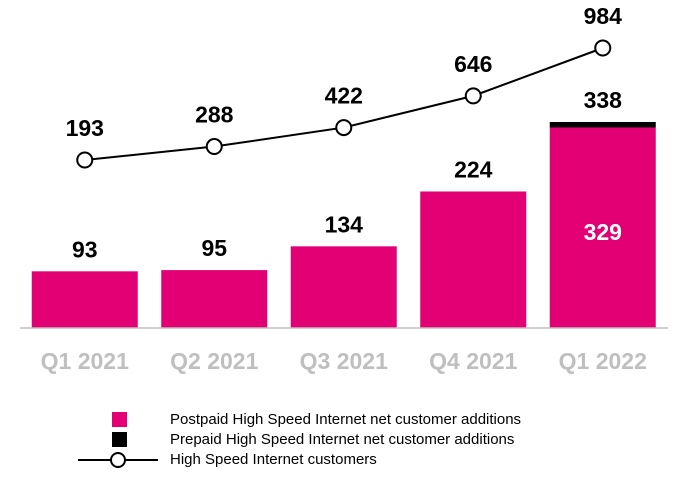 The image size is (688, 500). What do you see at coordinates (344, 96) in the screenshot?
I see `line-value-label-2: 422` at bounding box center [344, 96].